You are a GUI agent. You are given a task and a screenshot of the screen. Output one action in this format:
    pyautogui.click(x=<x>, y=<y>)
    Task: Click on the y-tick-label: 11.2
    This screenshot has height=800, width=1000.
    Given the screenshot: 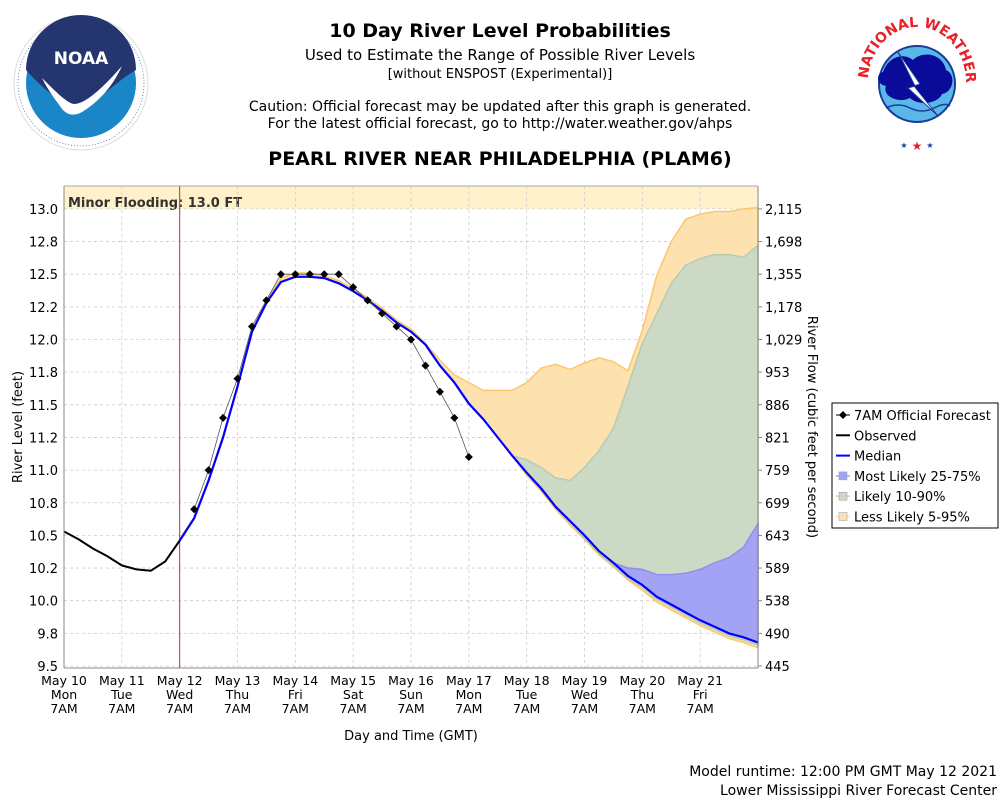 What is the action you would take?
    pyautogui.click(x=43, y=438)
    